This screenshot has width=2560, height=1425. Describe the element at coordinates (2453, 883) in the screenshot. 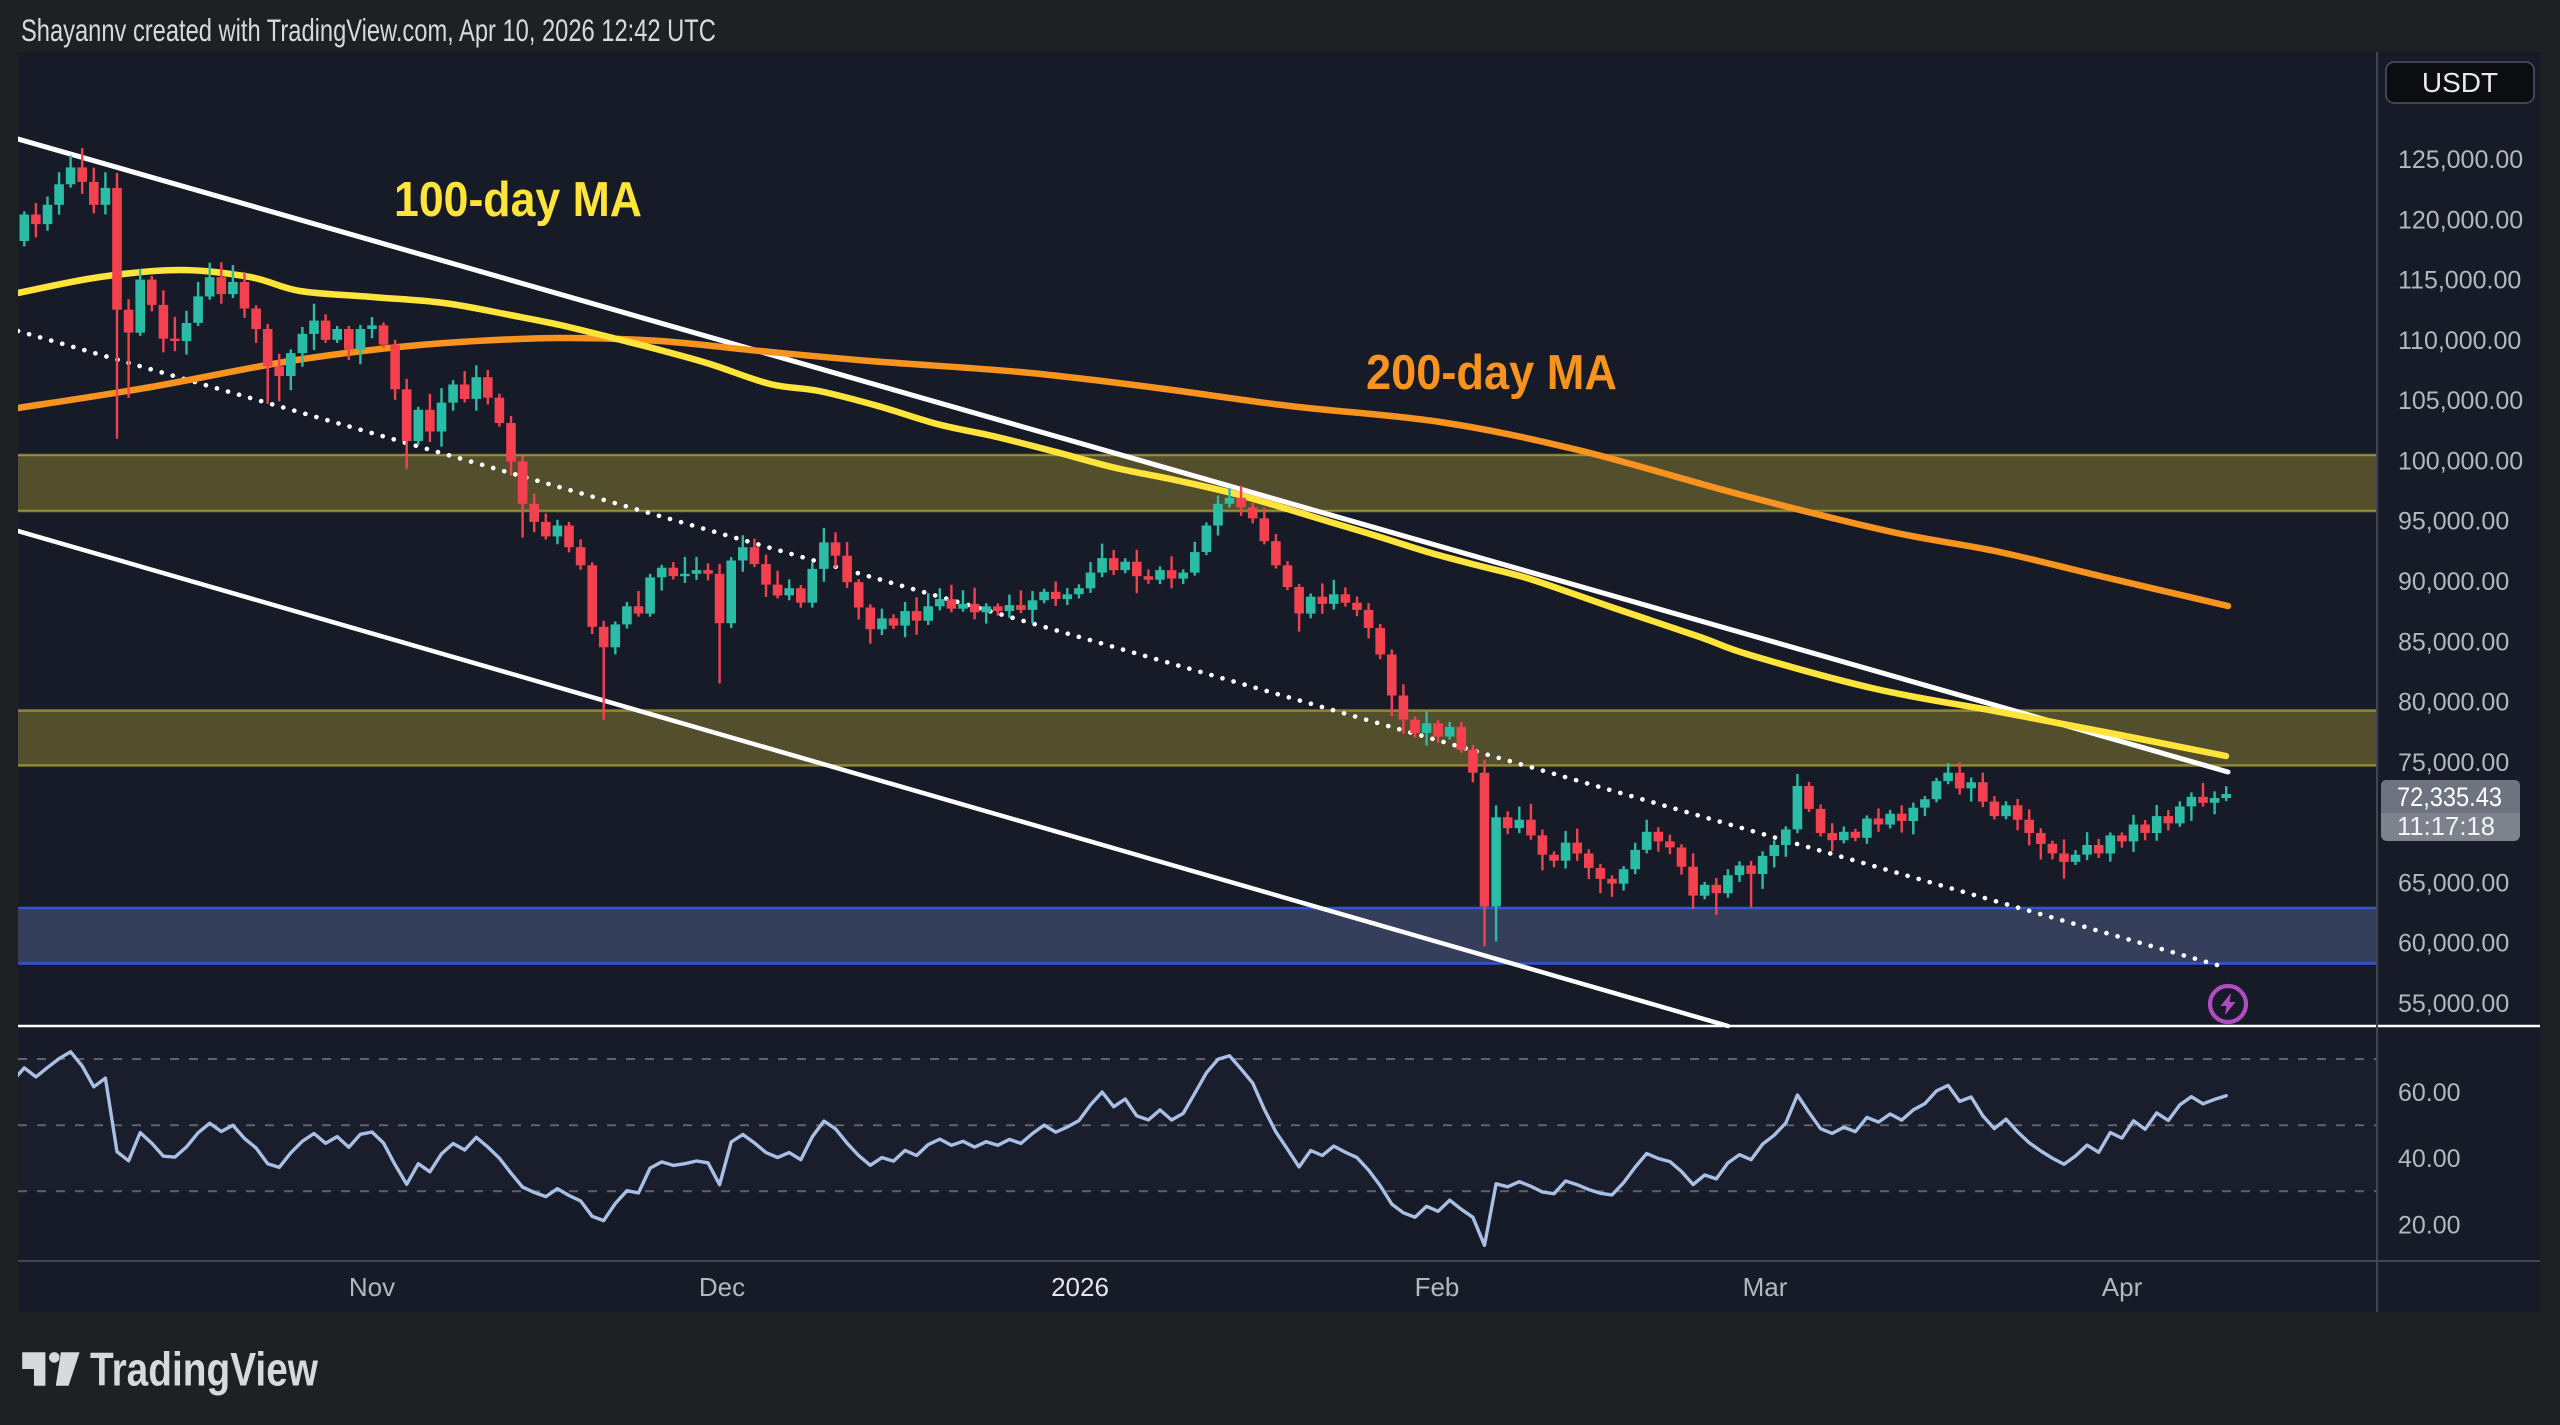

I see `svg-text: 65,000.00` at that location.